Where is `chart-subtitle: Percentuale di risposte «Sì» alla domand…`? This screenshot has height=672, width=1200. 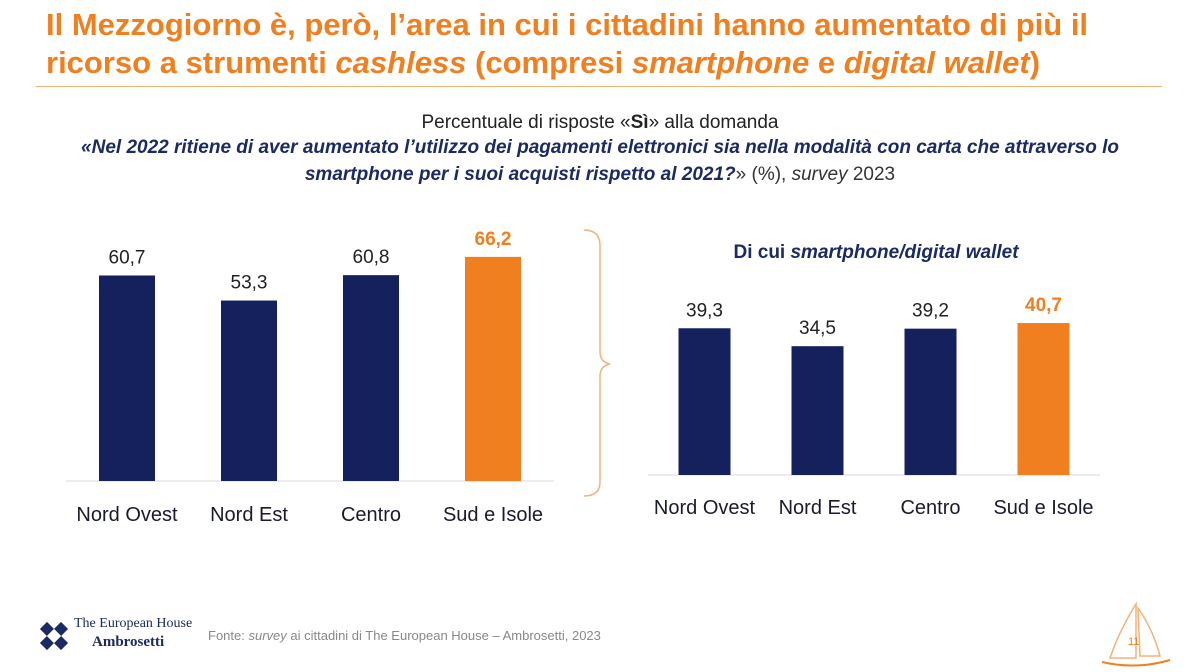
chart-subtitle: Percentuale di risposte «Sì» alla domand… is located at coordinates (600, 122).